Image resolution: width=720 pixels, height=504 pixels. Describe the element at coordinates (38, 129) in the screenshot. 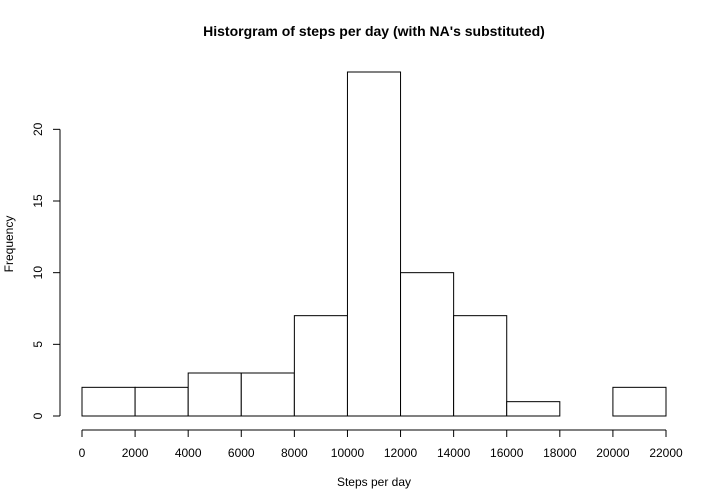

I see `y-tick-label-4: 20` at that location.